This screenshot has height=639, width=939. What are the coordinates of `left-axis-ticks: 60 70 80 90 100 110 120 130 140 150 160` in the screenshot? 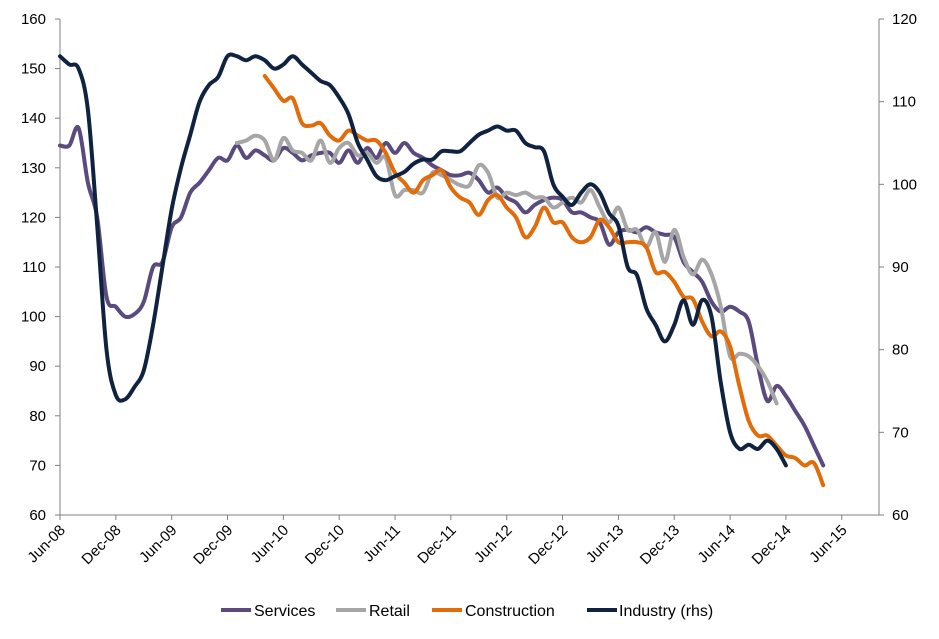 It's located at (40, 267).